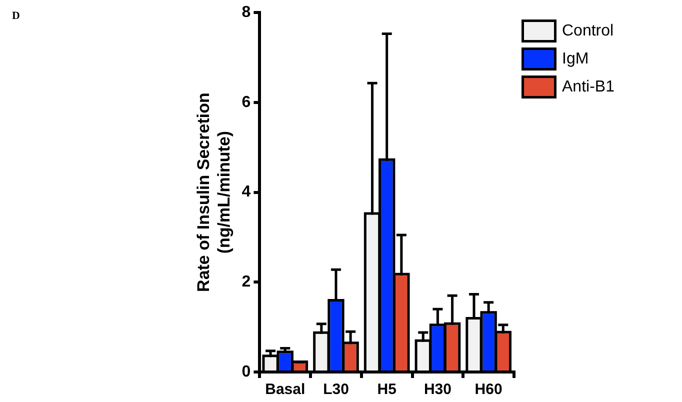 This screenshot has height=402, width=682. I want to click on y-tick-label: 8, so click(246, 13).